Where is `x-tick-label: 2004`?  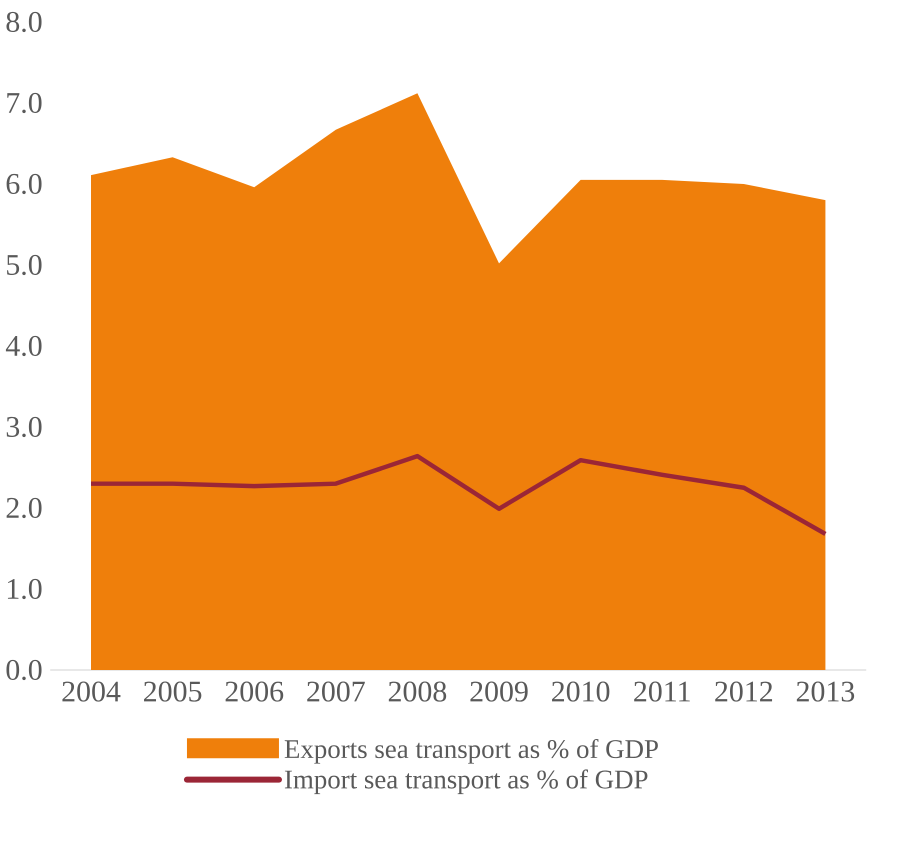 x-tick-label: 2004 is located at coordinates (91, 692).